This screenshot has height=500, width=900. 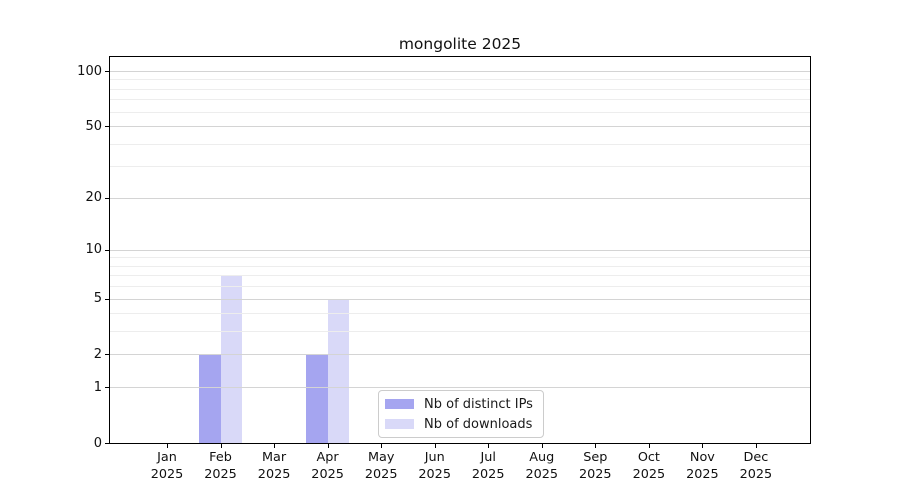 I want to click on chart-title: mongolite 2025, so click(x=460, y=44).